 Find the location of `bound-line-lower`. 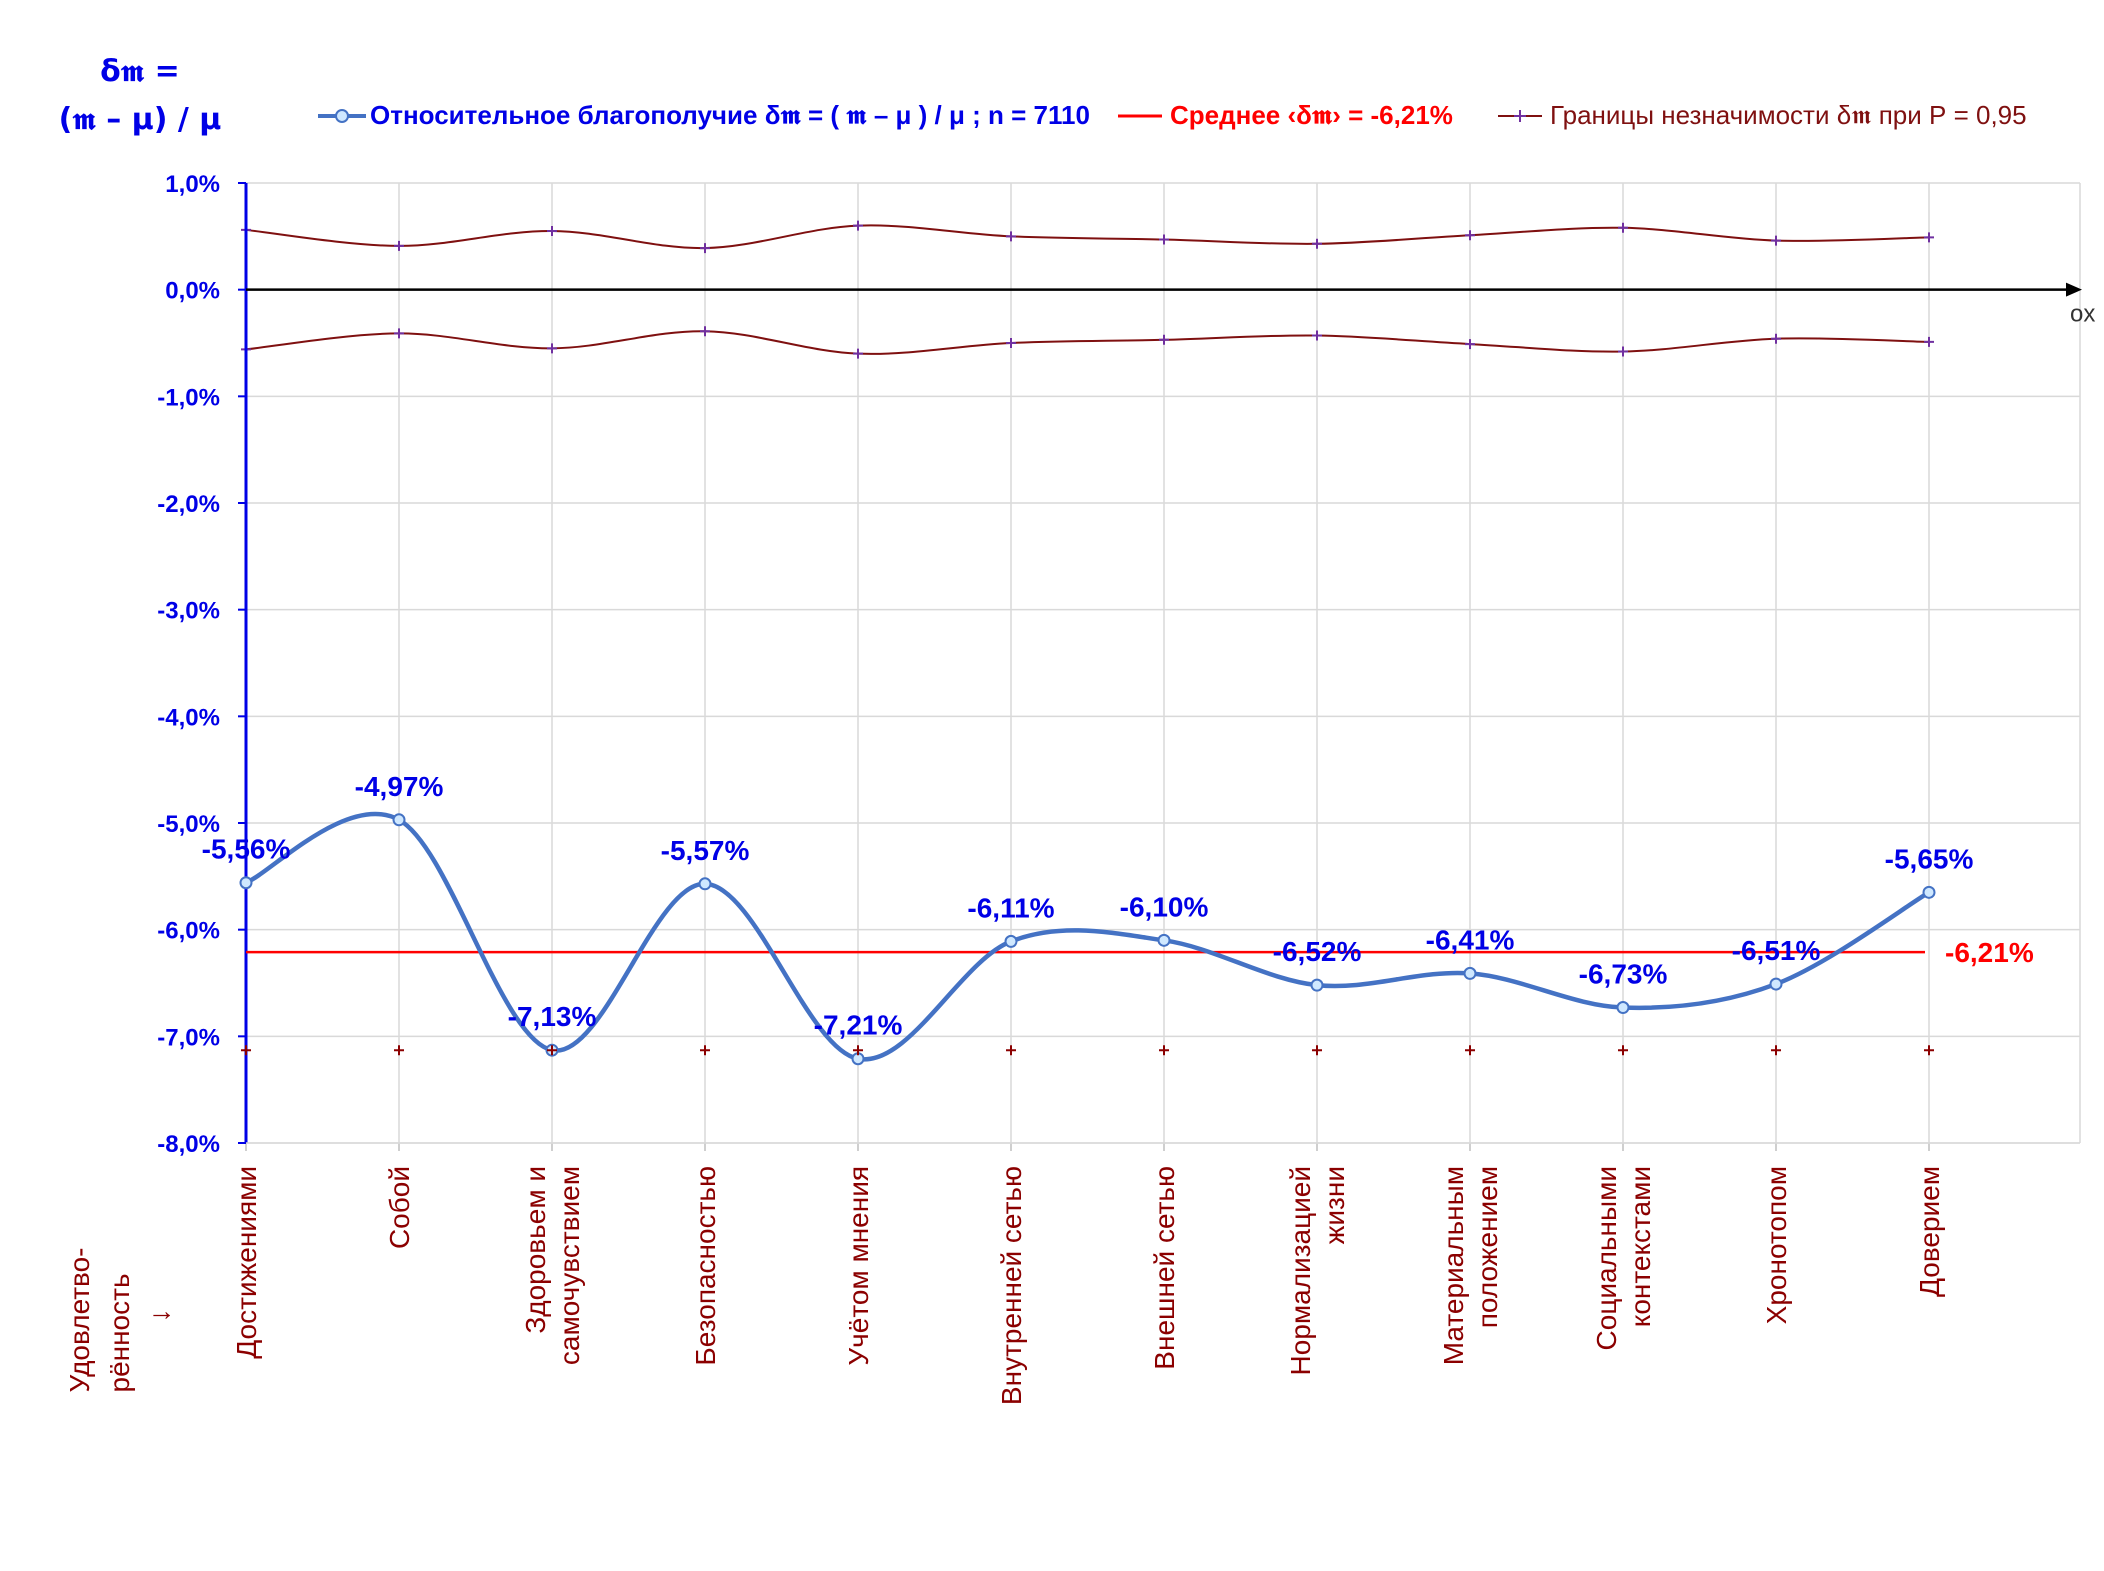

bound-line-lower is located at coordinates (1087, 342).